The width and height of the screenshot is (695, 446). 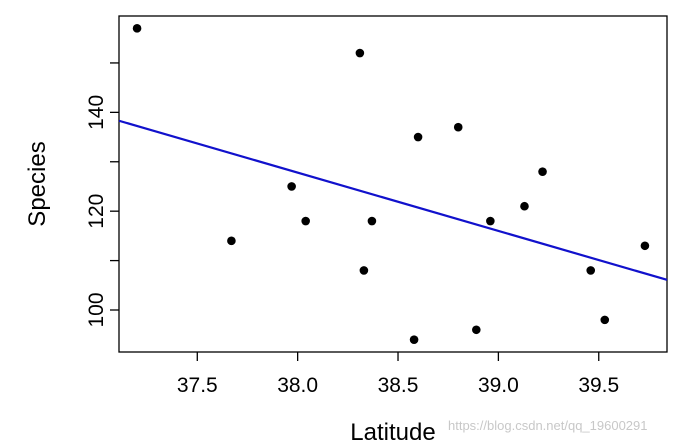 What do you see at coordinates (548, 425) in the screenshot?
I see `watermark-text: https://blog.csdn.net/qq_19600291` at bounding box center [548, 425].